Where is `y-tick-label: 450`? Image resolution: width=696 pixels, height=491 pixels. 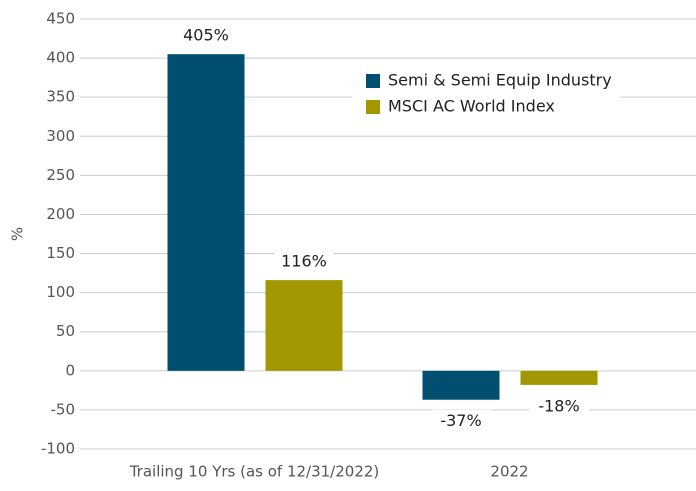 y-tick-label: 450 is located at coordinates (60, 19).